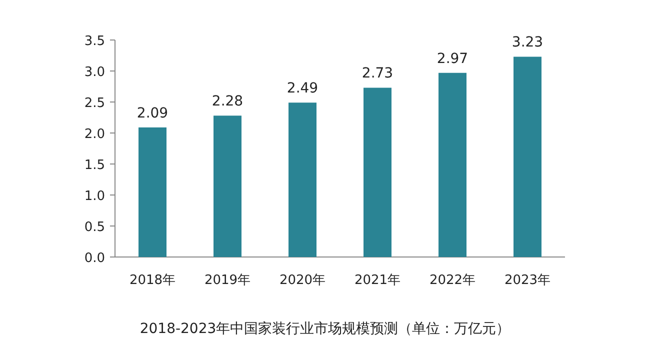 This screenshot has width=650, height=342. Describe the element at coordinates (94, 196) in the screenshot. I see `ytick-label: 1.0` at that location.